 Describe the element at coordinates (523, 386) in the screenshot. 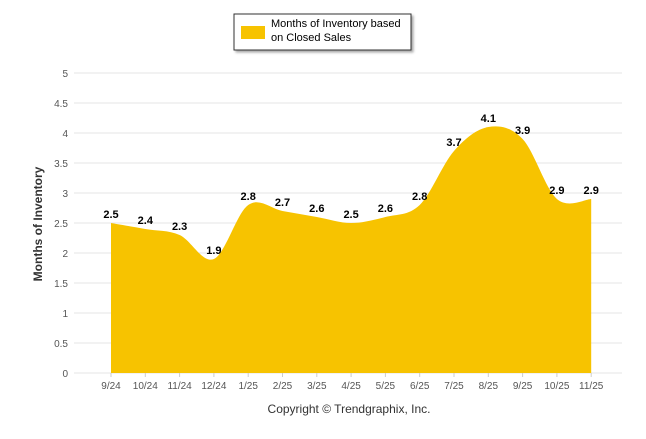

I see `x-tick-label: 9/25` at that location.